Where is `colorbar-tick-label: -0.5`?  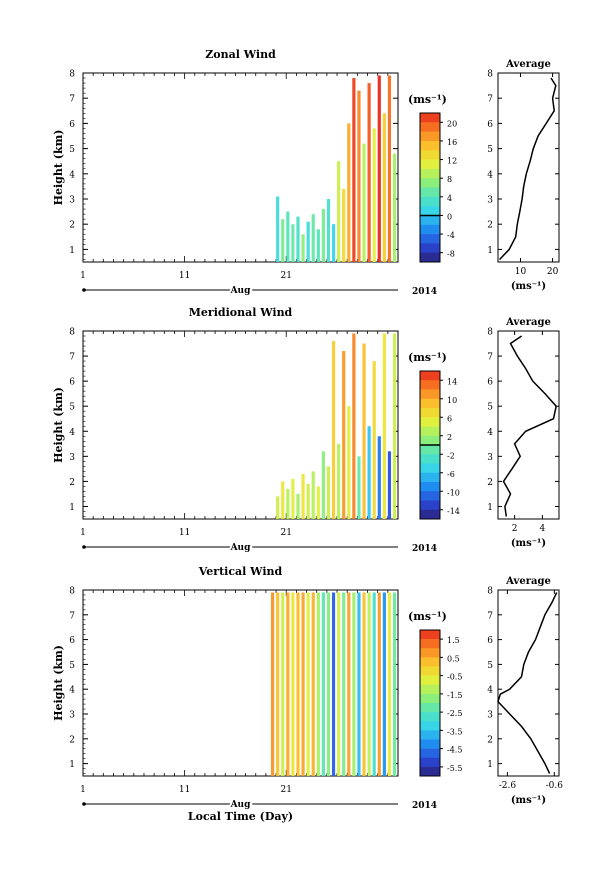 colorbar-tick-label: -0.5 is located at coordinates (454, 677).